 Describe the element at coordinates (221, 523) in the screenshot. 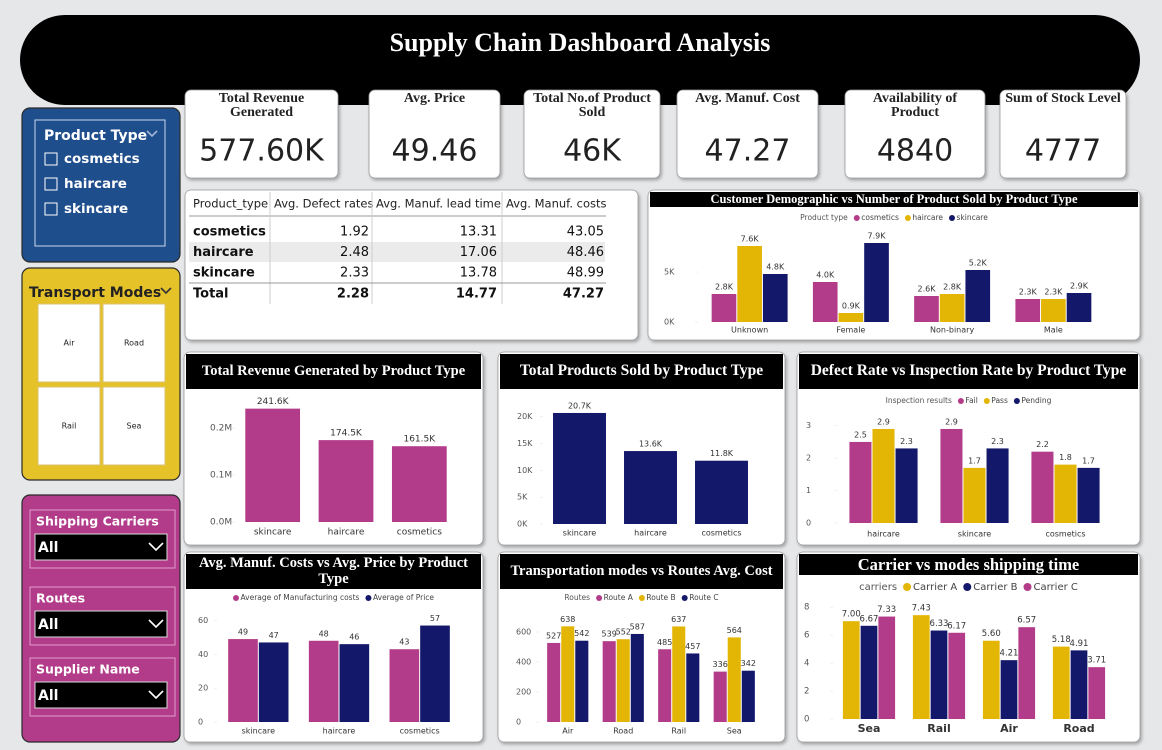

I see `y-tick-label: 0.0M` at that location.